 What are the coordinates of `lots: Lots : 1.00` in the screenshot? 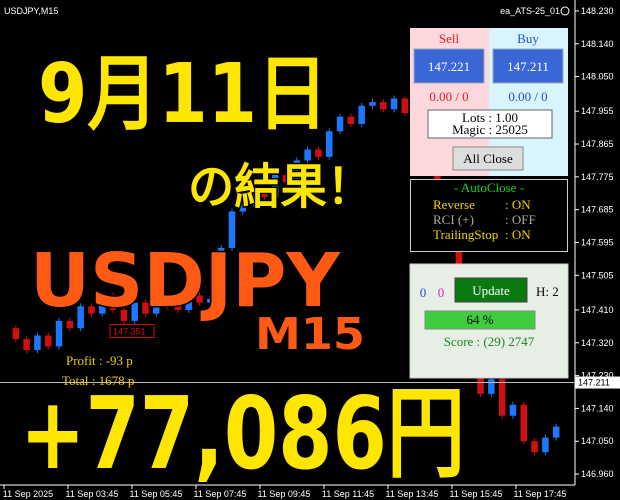 It's located at (490, 117).